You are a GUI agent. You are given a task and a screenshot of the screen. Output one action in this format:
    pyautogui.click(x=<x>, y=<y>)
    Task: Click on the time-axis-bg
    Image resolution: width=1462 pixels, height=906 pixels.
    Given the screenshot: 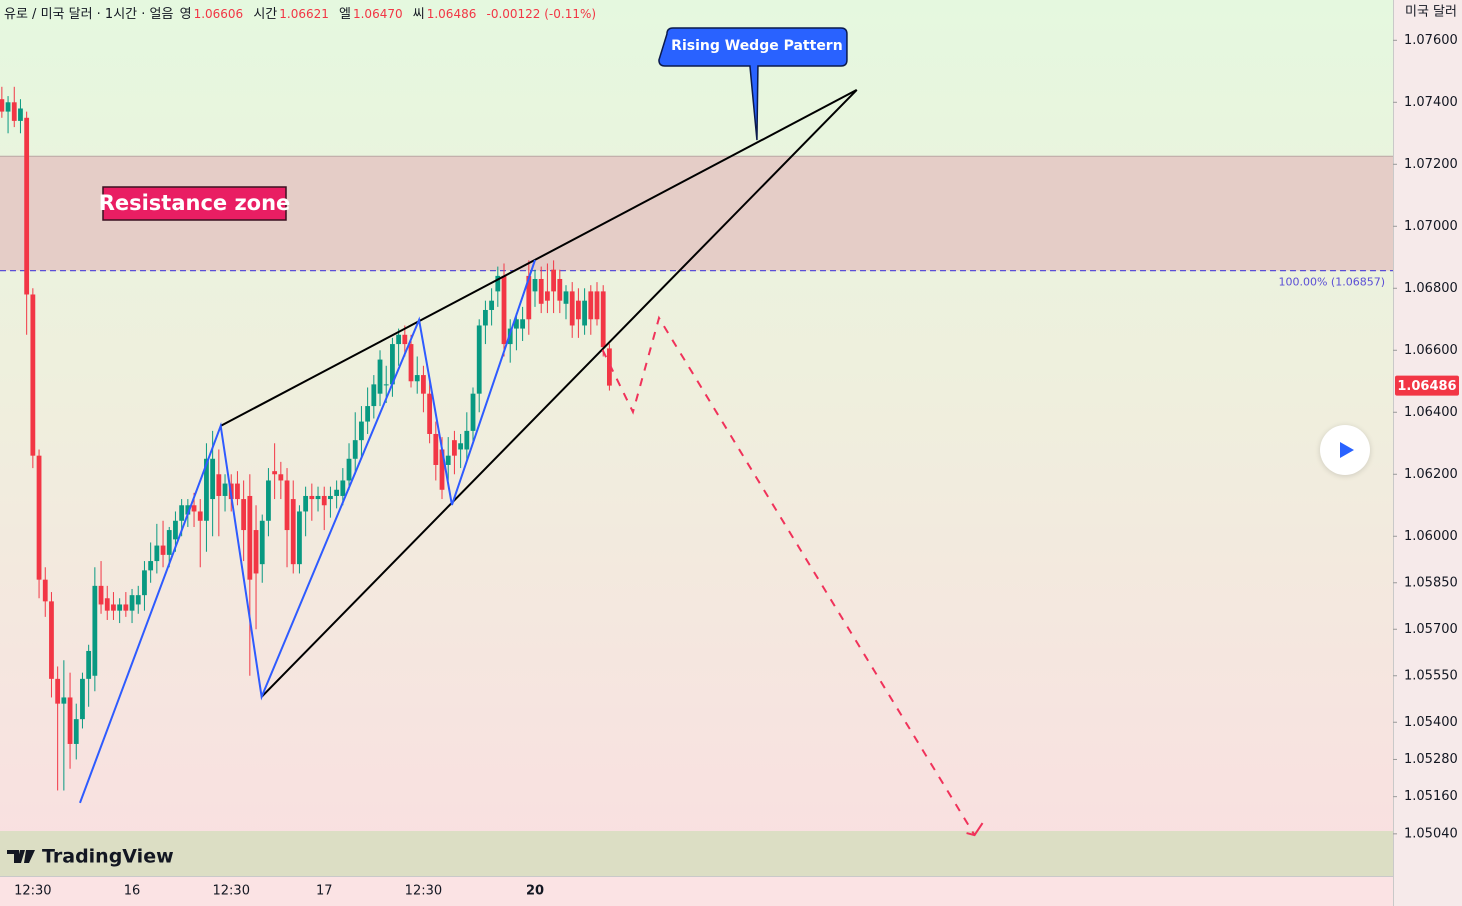 What is the action you would take?
    pyautogui.click(x=696, y=891)
    